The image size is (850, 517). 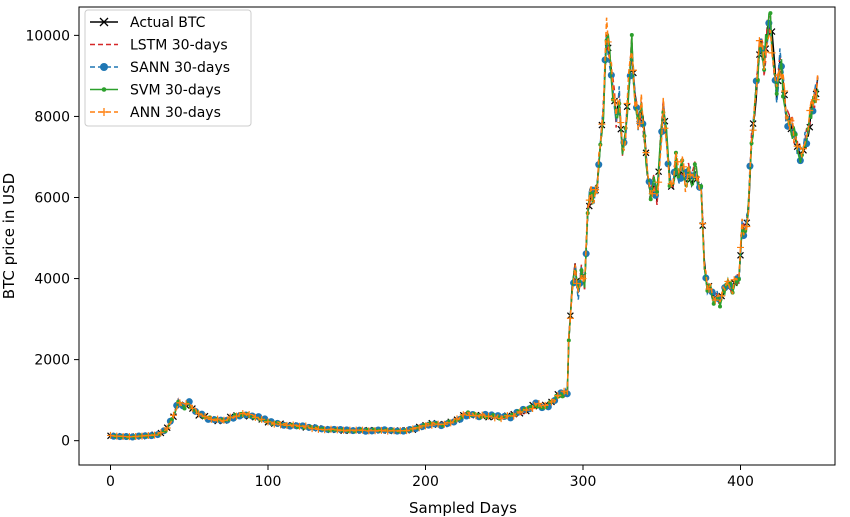 What do you see at coordinates (52, 361) in the screenshot?
I see `y-tick-label: 2000` at bounding box center [52, 361].